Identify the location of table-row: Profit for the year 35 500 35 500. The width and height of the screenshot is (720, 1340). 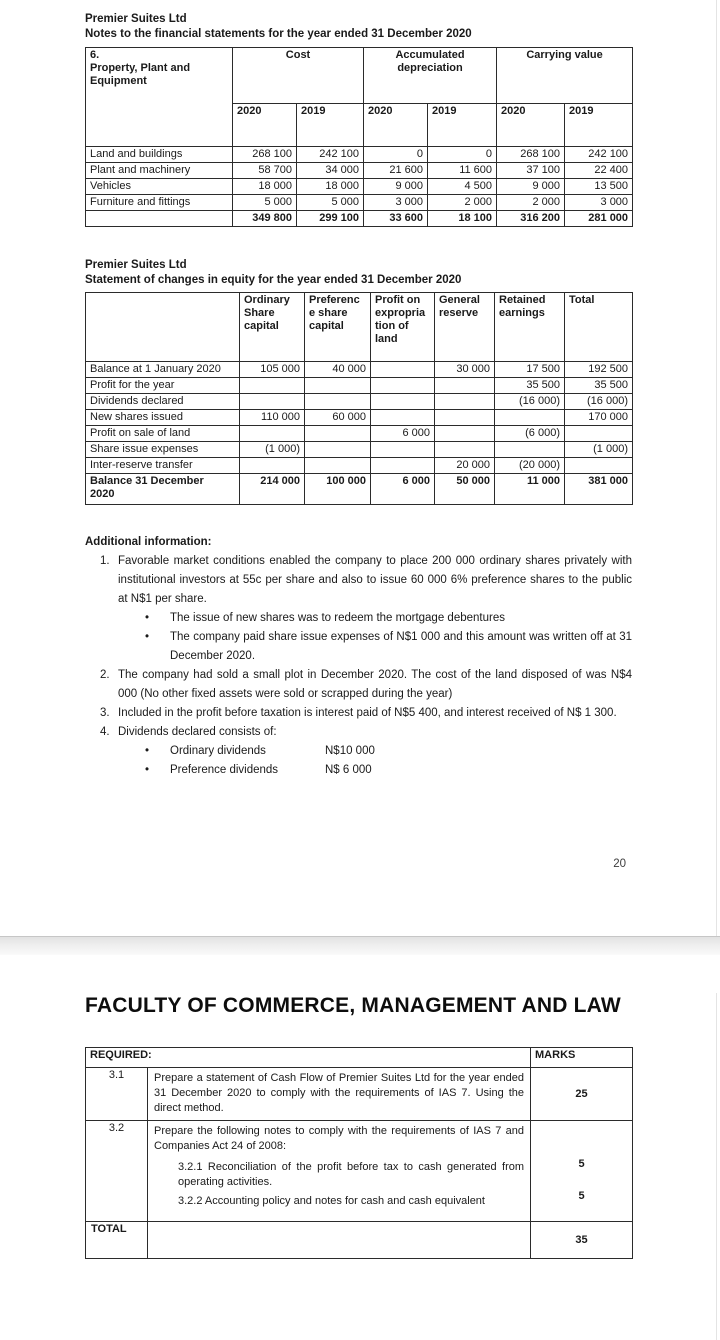
(359, 385).